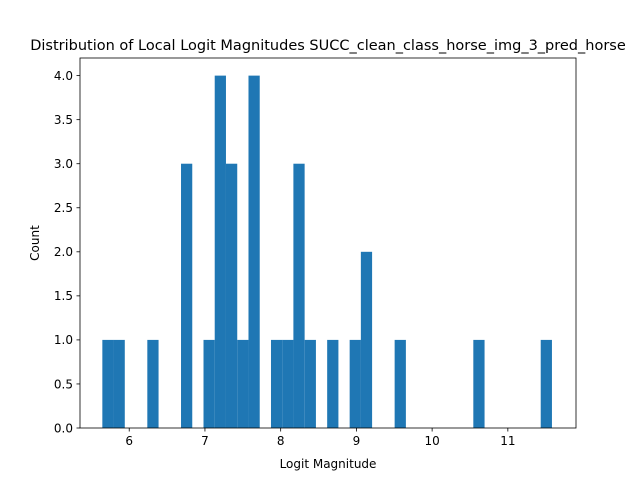  What do you see at coordinates (328, 464) in the screenshot?
I see `x-axis-label: Logit Magnitude` at bounding box center [328, 464].